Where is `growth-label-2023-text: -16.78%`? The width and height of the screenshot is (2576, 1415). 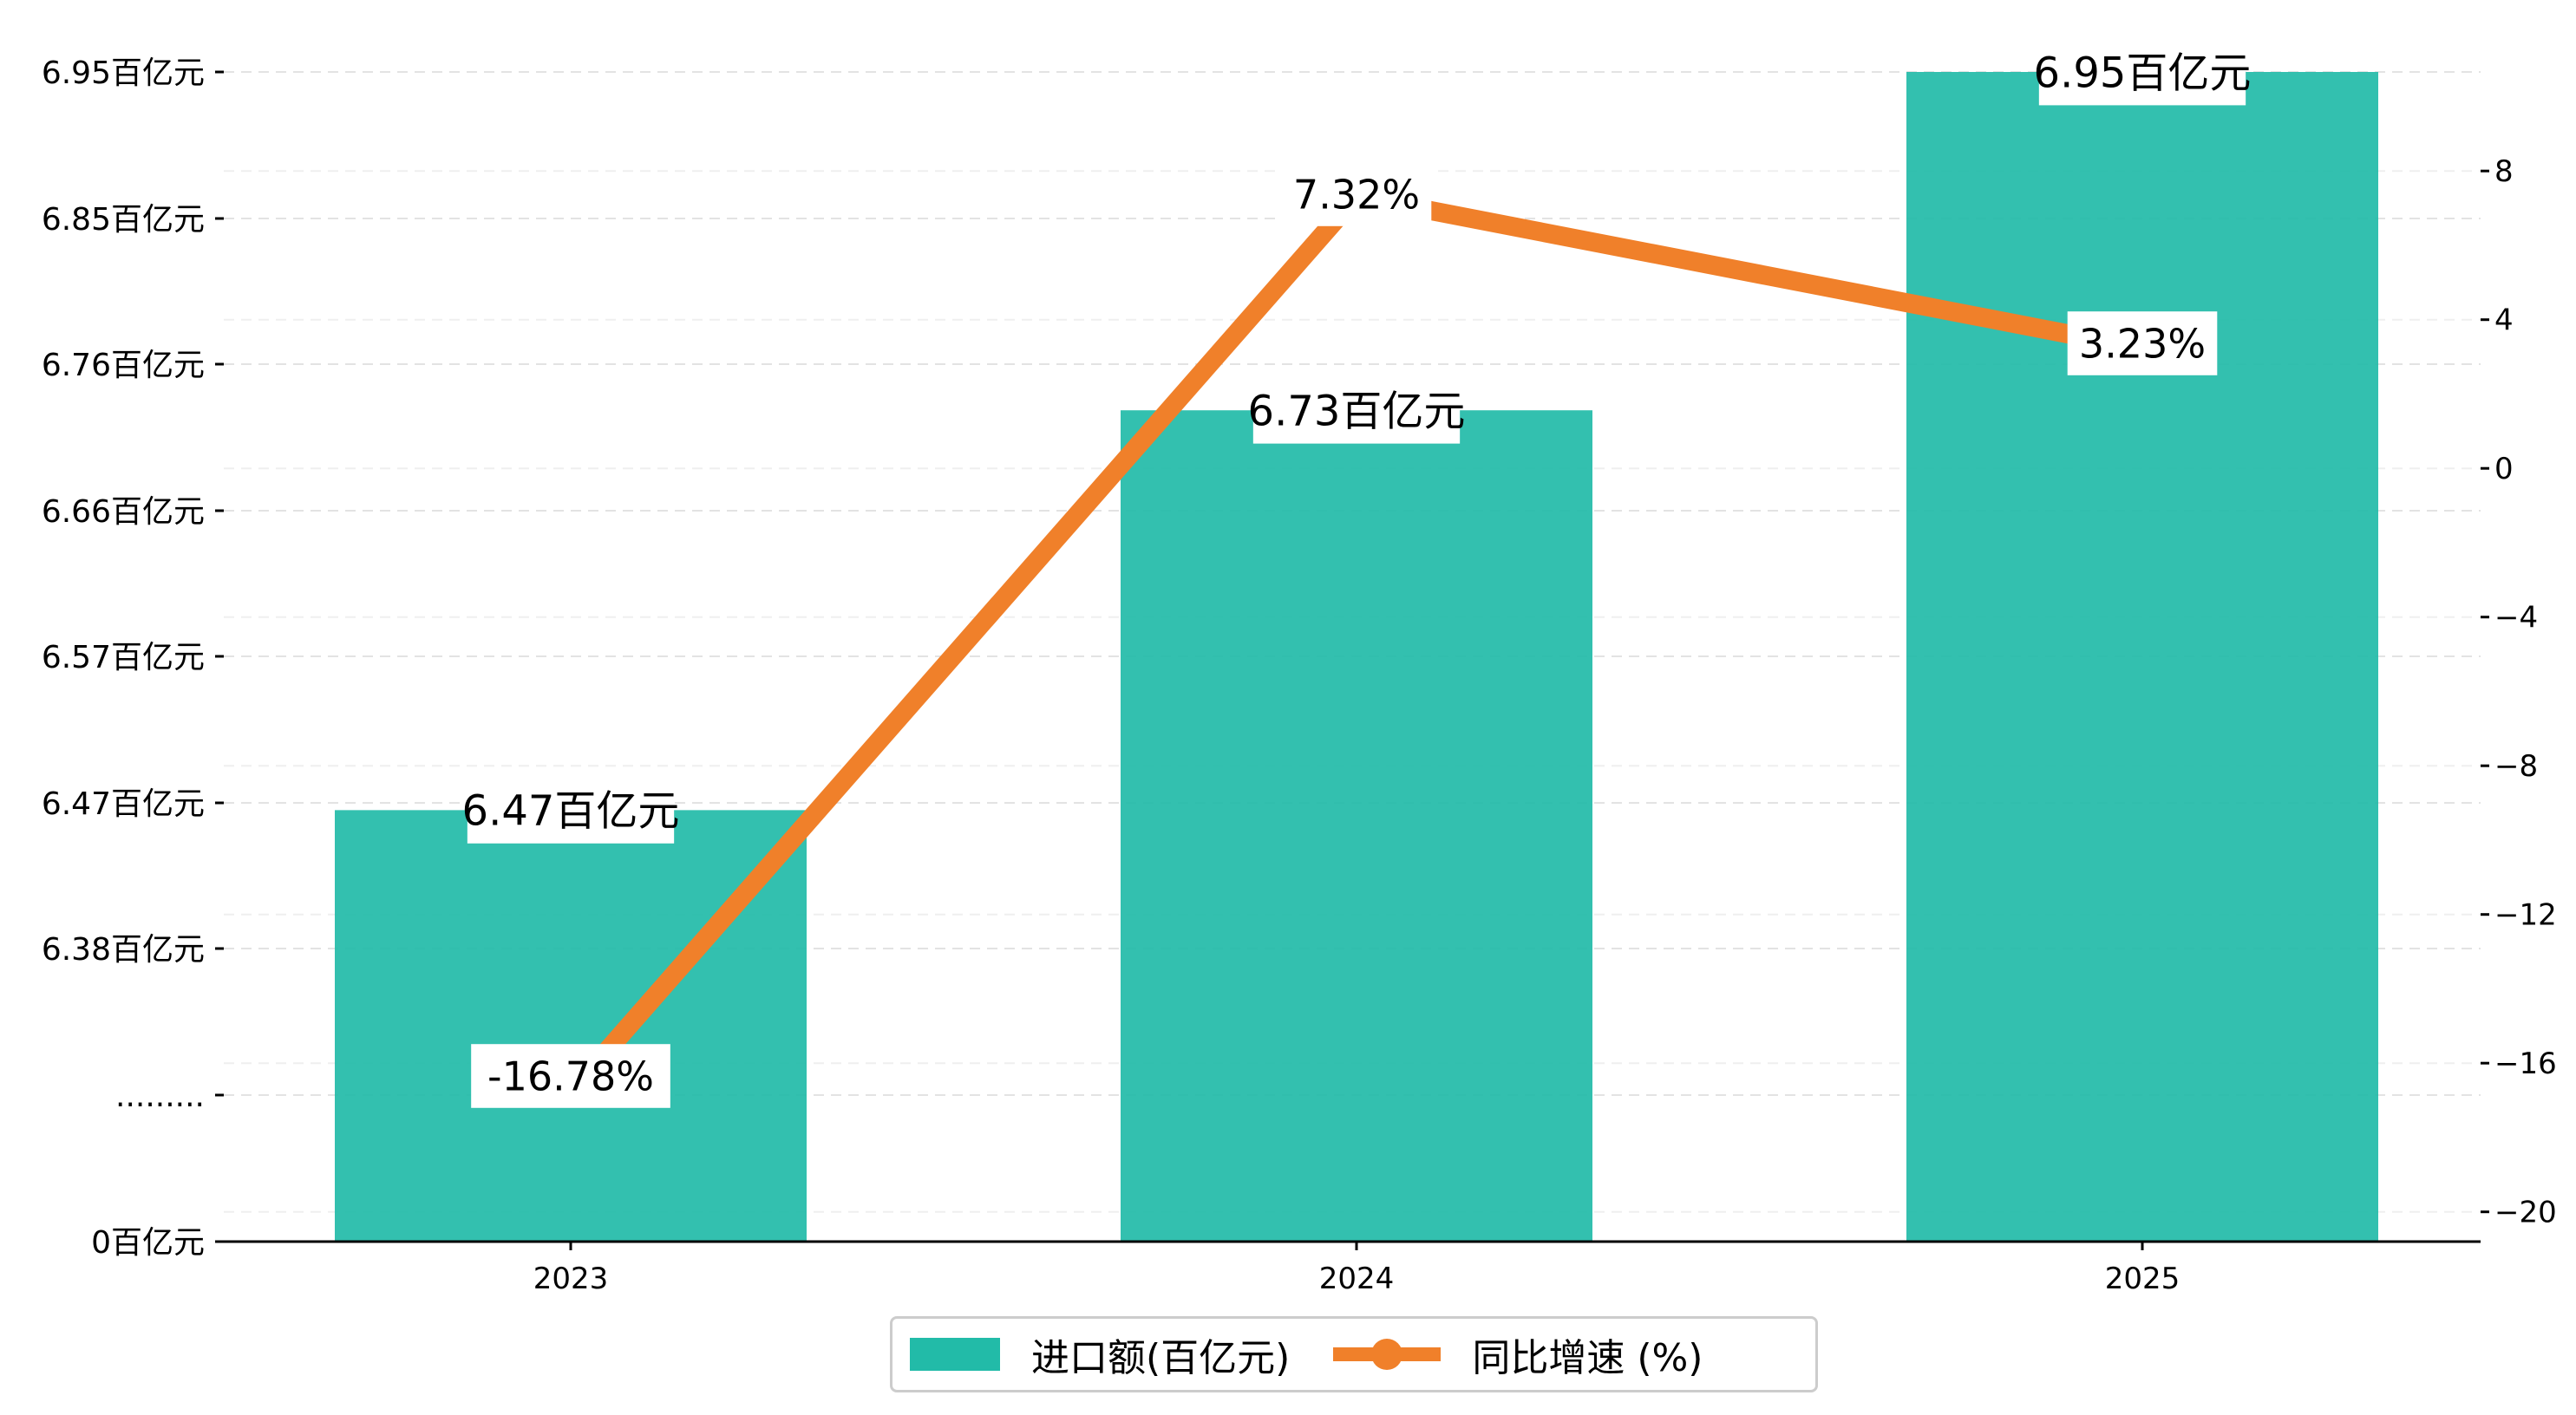
growth-label-2023-text: -16.78% is located at coordinates (570, 1076).